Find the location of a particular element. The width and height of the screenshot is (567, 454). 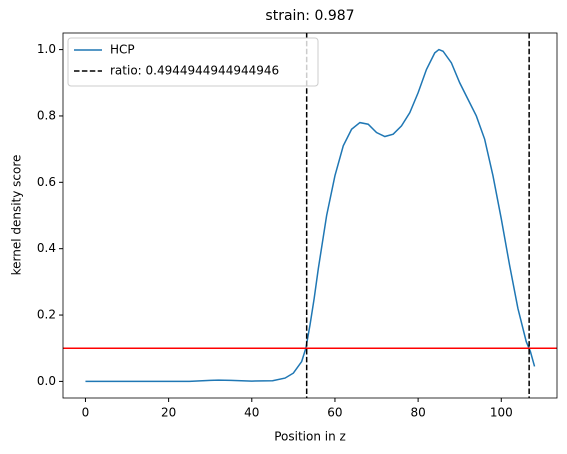

legend-box is located at coordinates (193, 62).